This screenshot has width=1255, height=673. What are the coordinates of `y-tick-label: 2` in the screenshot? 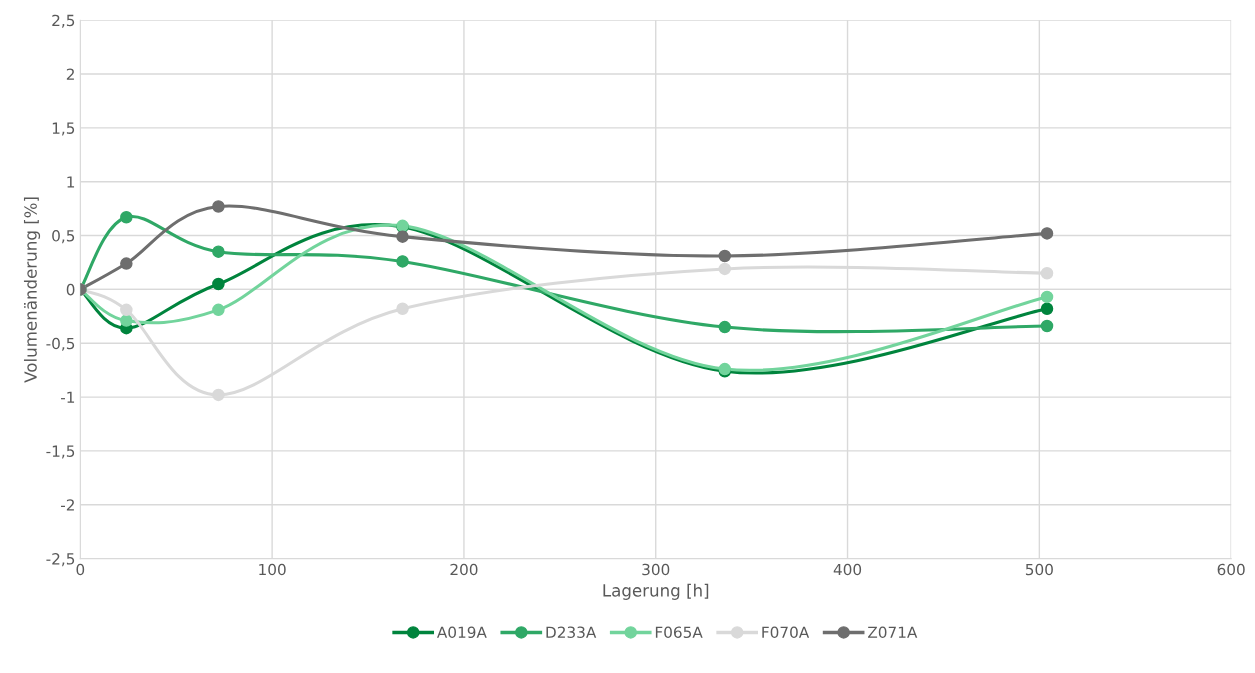 It's located at (70, 74).